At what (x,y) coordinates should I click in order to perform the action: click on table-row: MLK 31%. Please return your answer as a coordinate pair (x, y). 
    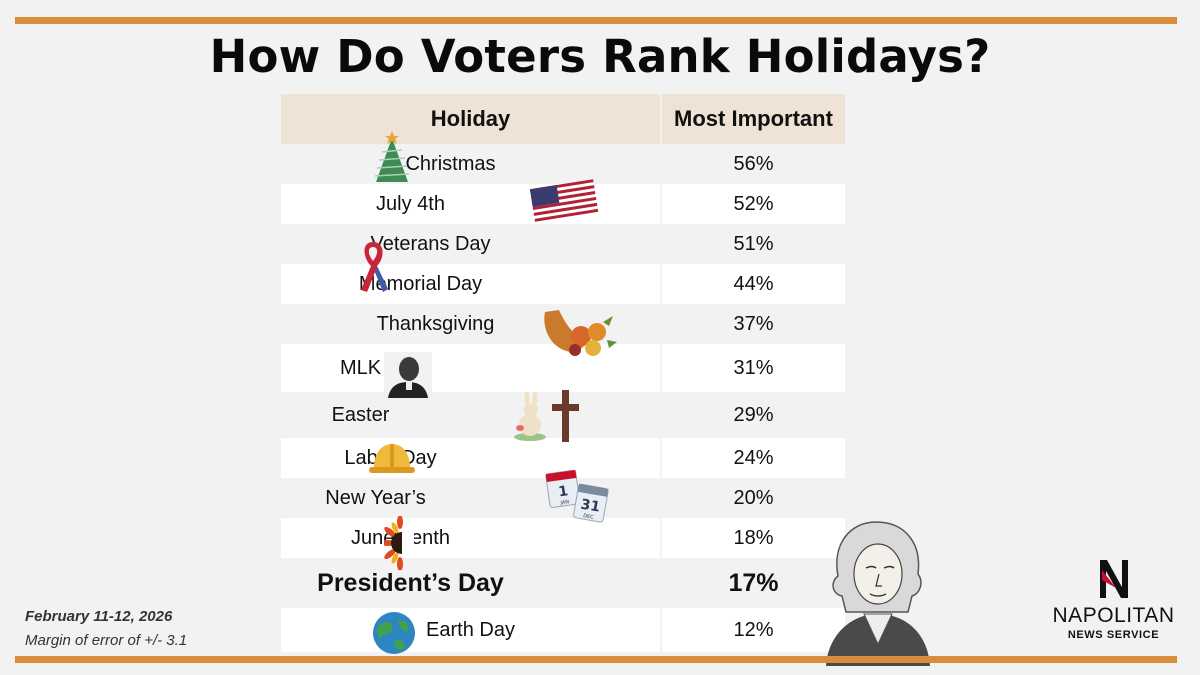
    Looking at the image, I should click on (563, 368).